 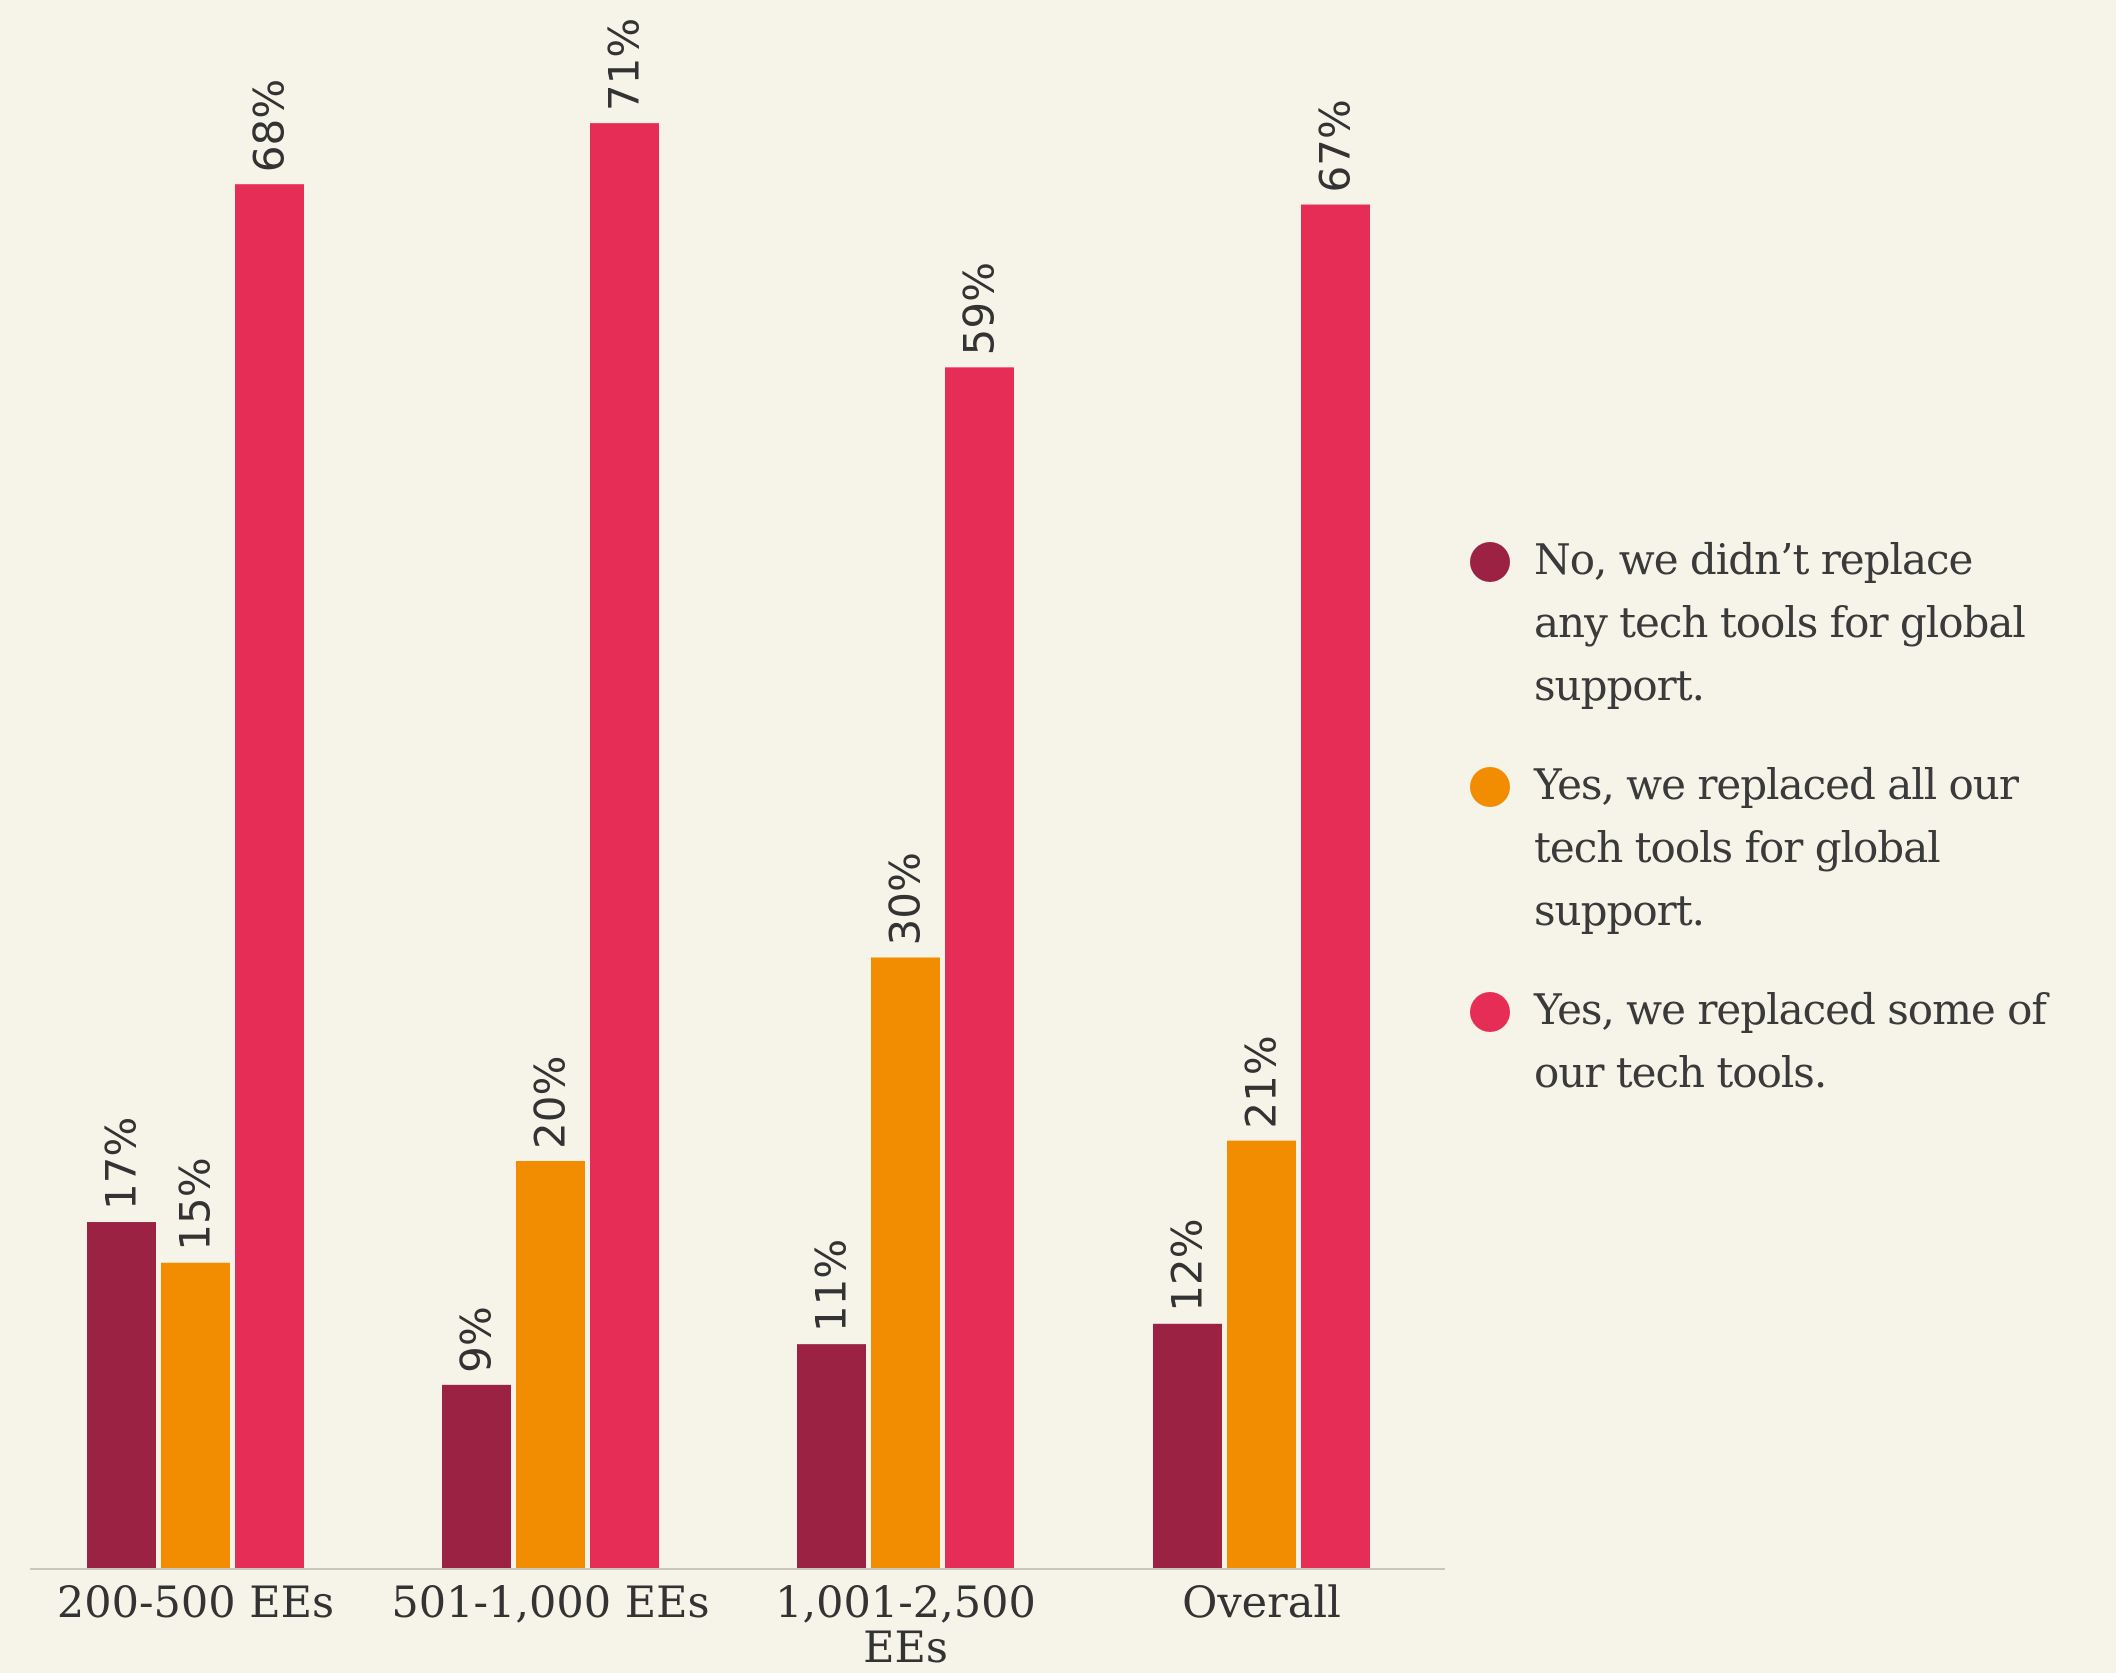 I want to click on bar-series2-cat2, so click(x=979, y=968).